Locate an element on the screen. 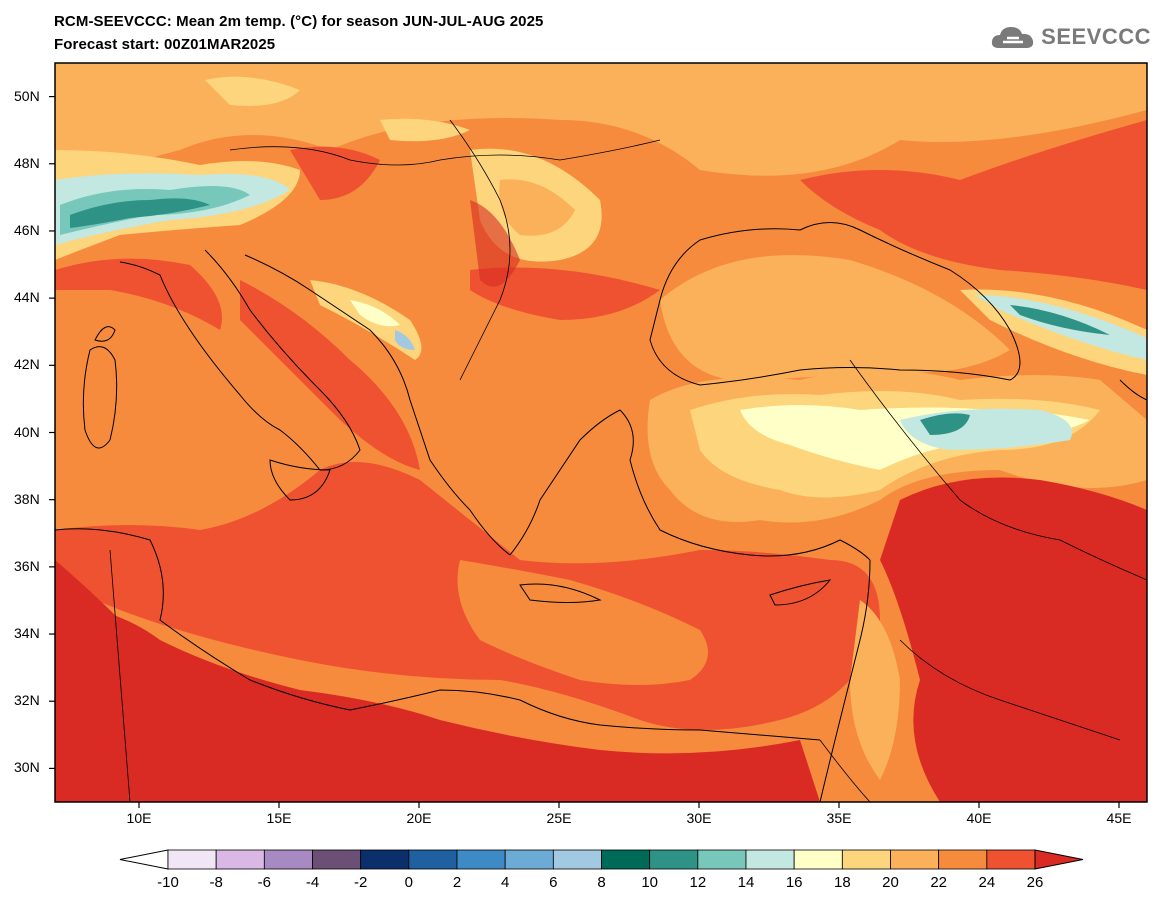  colorbar-label: 10 is located at coordinates (649, 882).